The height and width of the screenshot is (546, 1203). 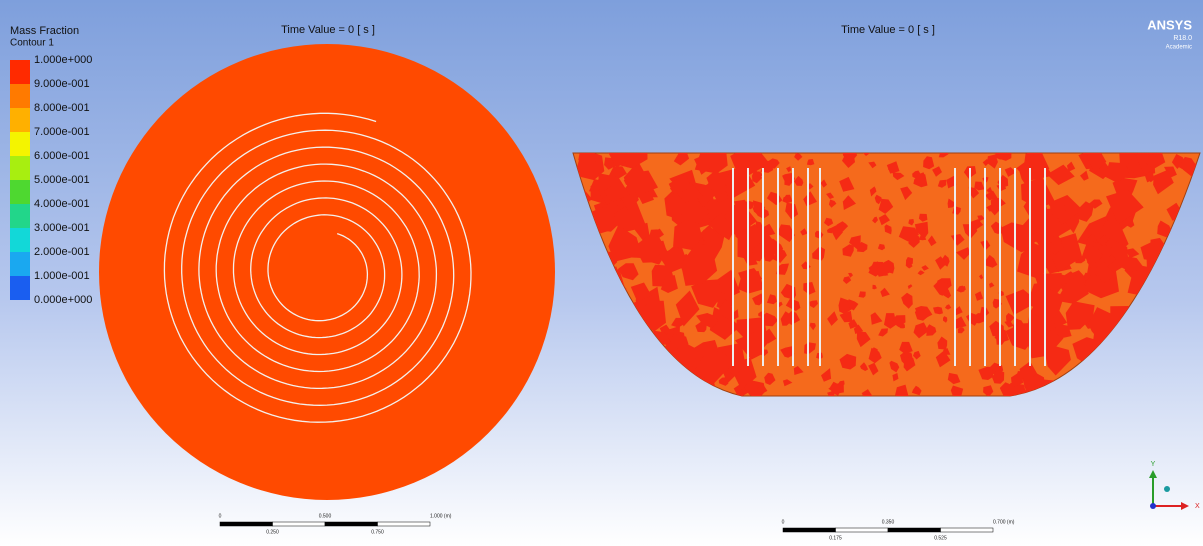 What do you see at coordinates (63, 300) in the screenshot?
I see `legend-label: 0.000e+000` at bounding box center [63, 300].